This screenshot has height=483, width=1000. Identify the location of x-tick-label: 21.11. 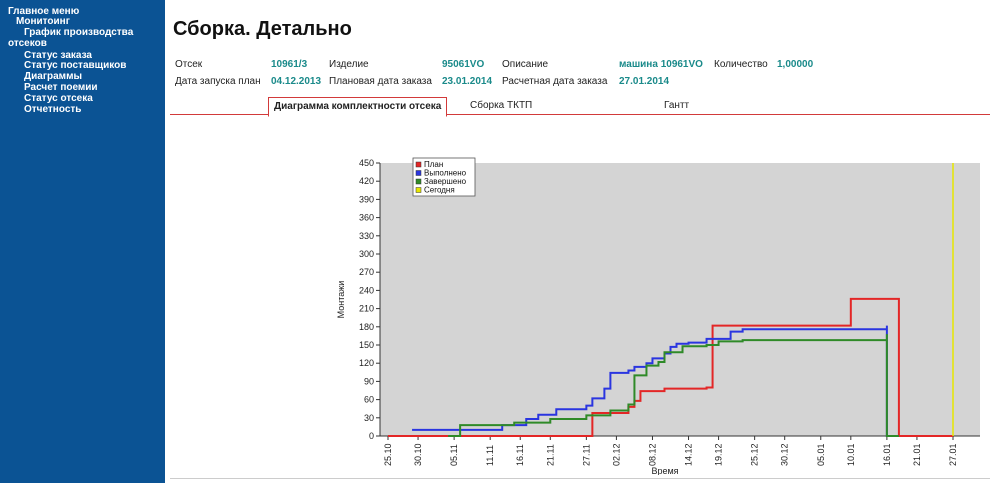
(550, 455).